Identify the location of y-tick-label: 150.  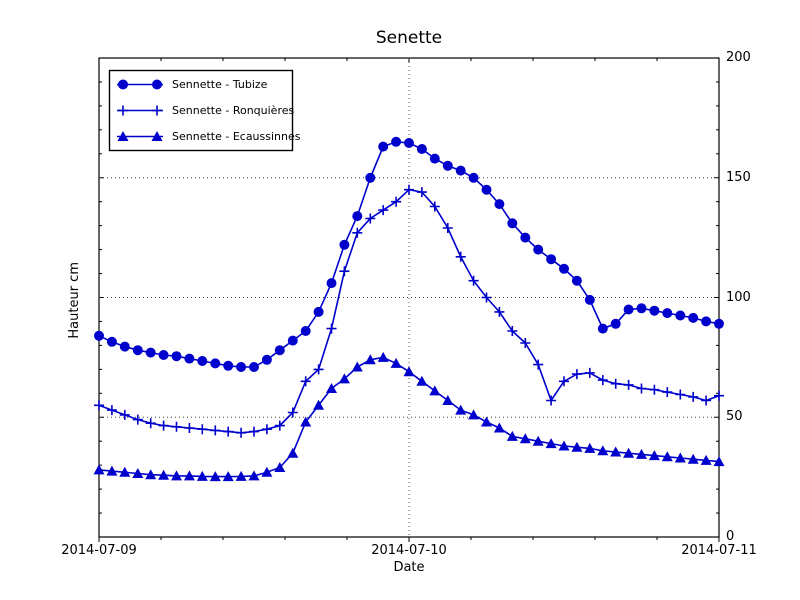
(738, 177).